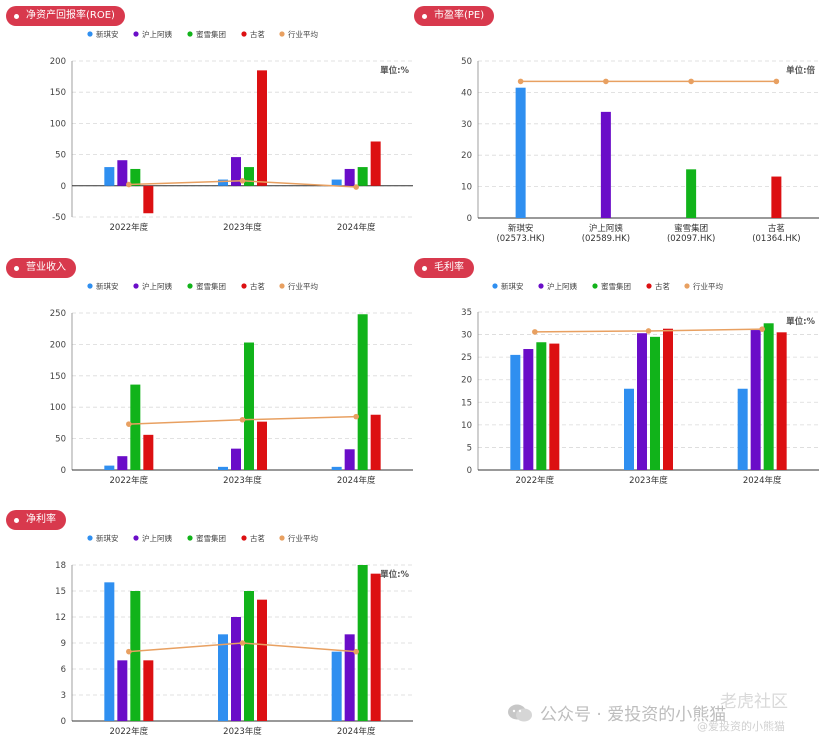 The width and height of the screenshot is (819, 745). What do you see at coordinates (63, 670) in the screenshot?
I see `y-tick-label: 6` at bounding box center [63, 670].